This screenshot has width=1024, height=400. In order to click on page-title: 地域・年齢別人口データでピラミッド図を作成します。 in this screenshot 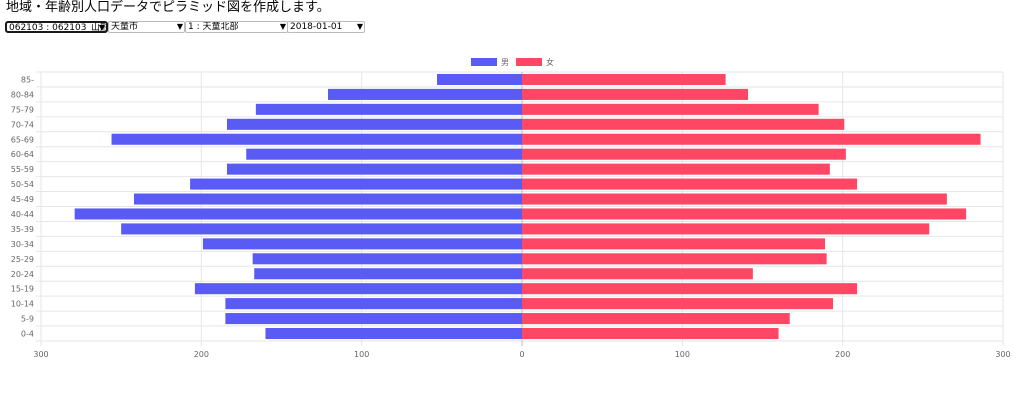, I will do `click(168, 7)`.